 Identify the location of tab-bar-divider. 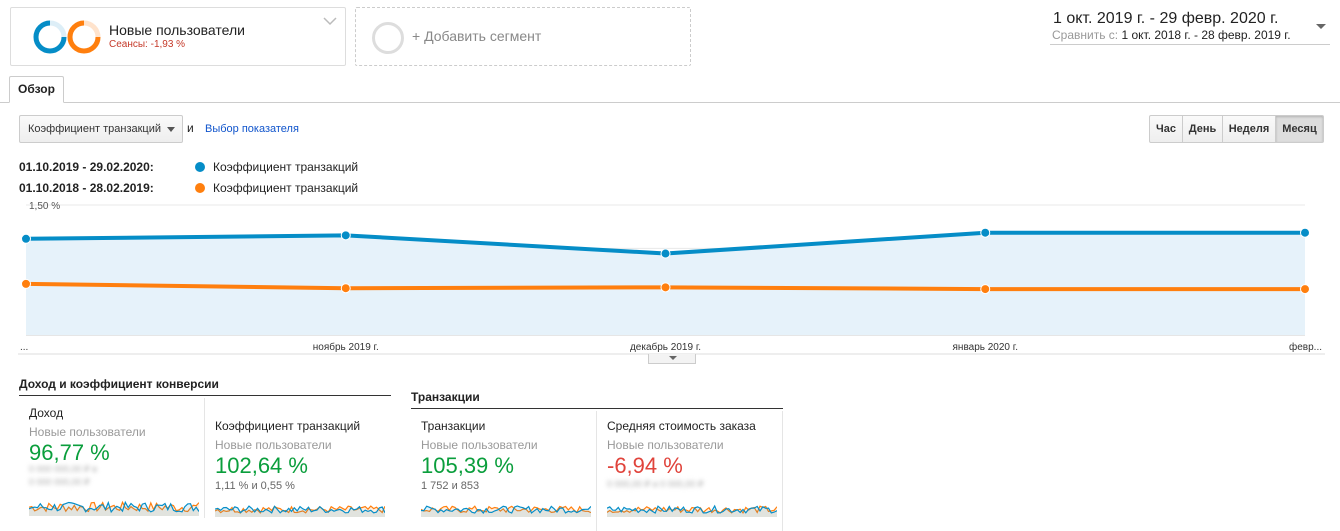
(670, 102).